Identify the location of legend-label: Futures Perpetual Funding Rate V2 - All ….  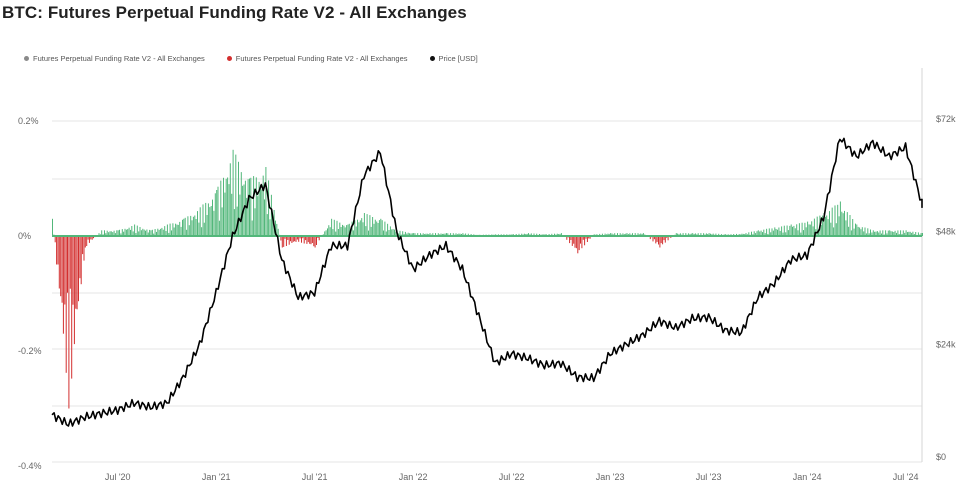
(119, 58).